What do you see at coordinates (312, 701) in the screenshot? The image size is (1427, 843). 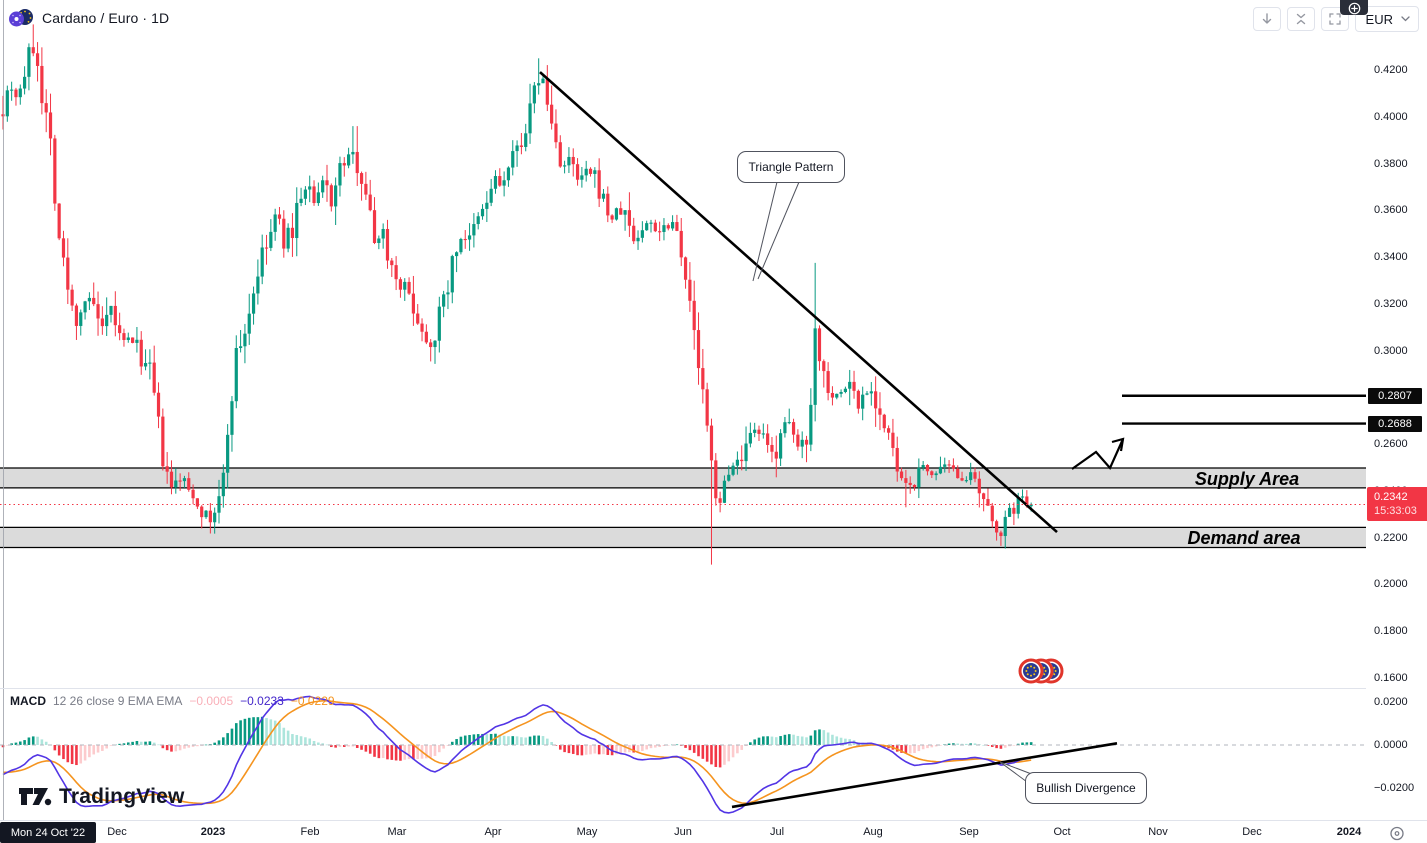 I see `macd-signal-value: −0.0229` at bounding box center [312, 701].